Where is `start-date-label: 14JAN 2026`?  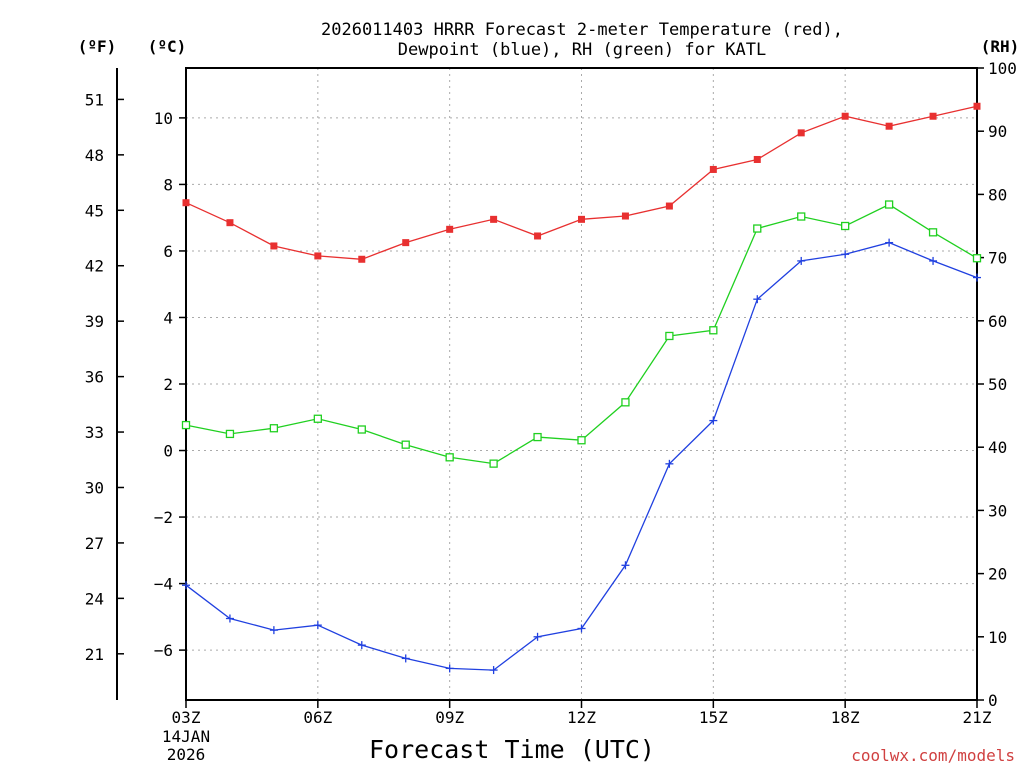
start-date-label: 14JAN 2026 is located at coordinates (186, 745).